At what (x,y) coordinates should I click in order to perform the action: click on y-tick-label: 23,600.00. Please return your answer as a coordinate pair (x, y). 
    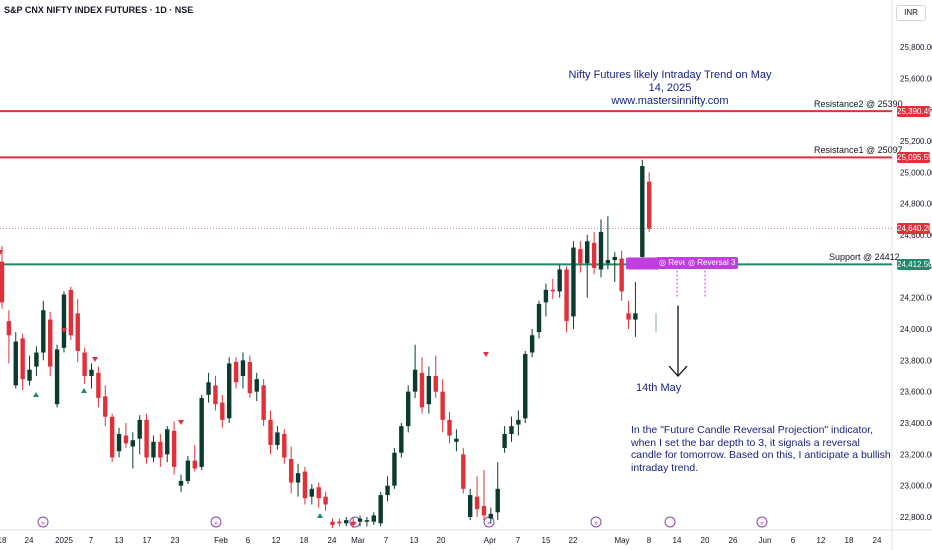
    Looking at the image, I should click on (916, 392).